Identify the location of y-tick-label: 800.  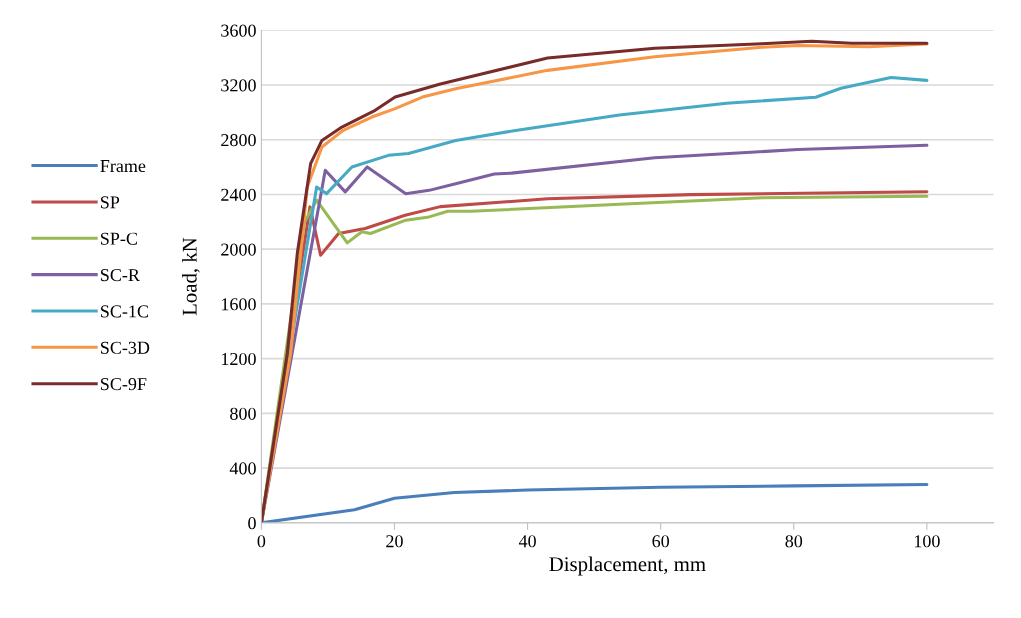
(243, 413).